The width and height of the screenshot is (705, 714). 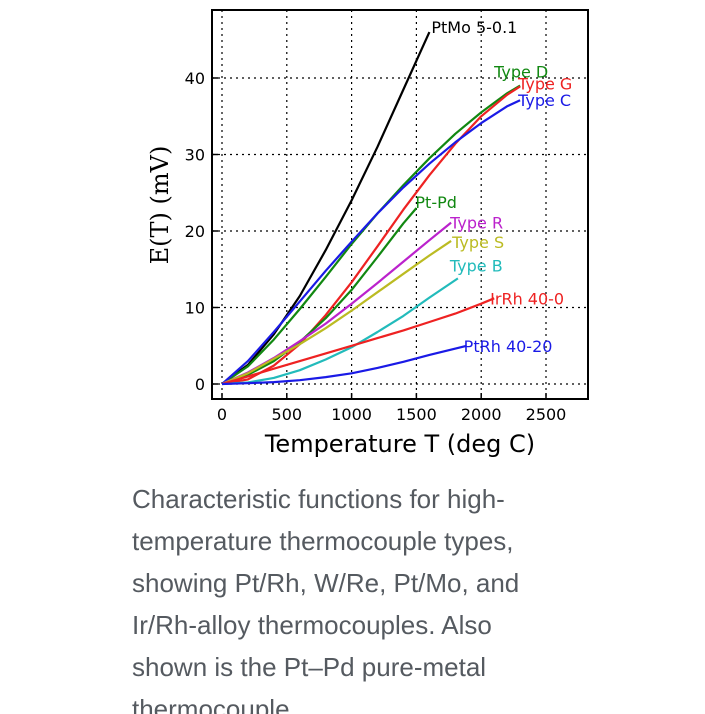 What do you see at coordinates (287, 414) in the screenshot?
I see `x-tick-label: 500` at bounding box center [287, 414].